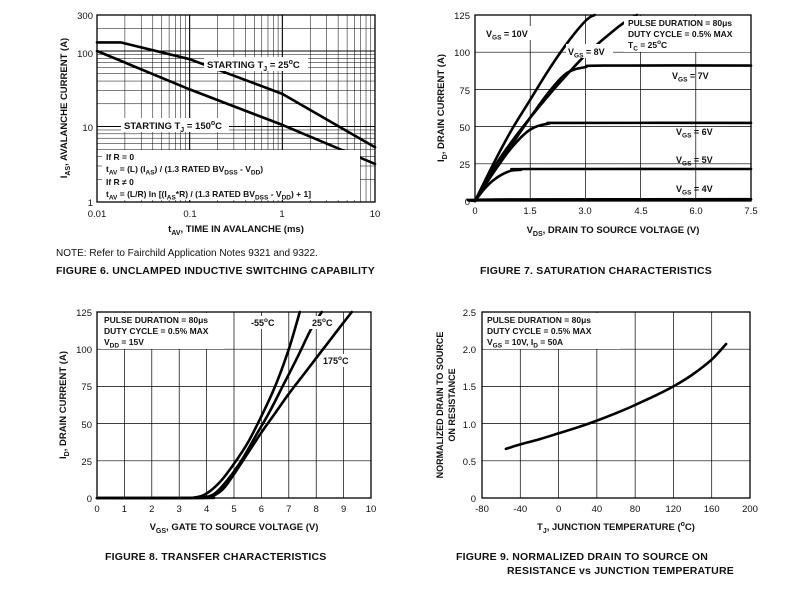 The height and width of the screenshot is (595, 800). I want to click on fig9-xtick: 160, so click(712, 509).